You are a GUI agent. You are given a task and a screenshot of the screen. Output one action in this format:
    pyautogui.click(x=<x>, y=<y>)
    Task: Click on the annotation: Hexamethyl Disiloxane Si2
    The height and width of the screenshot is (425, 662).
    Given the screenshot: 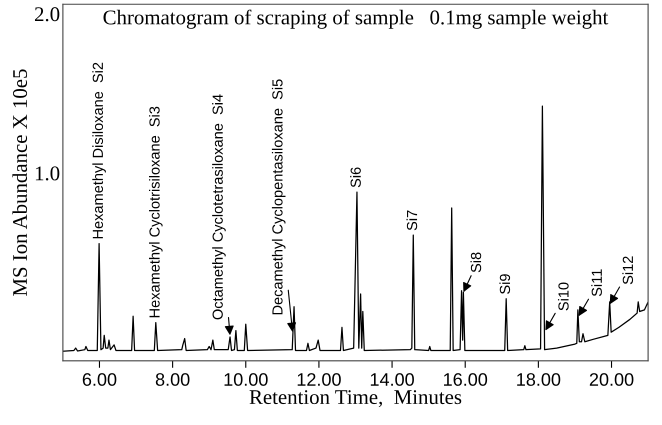 What is the action you would take?
    pyautogui.click(x=99, y=150)
    